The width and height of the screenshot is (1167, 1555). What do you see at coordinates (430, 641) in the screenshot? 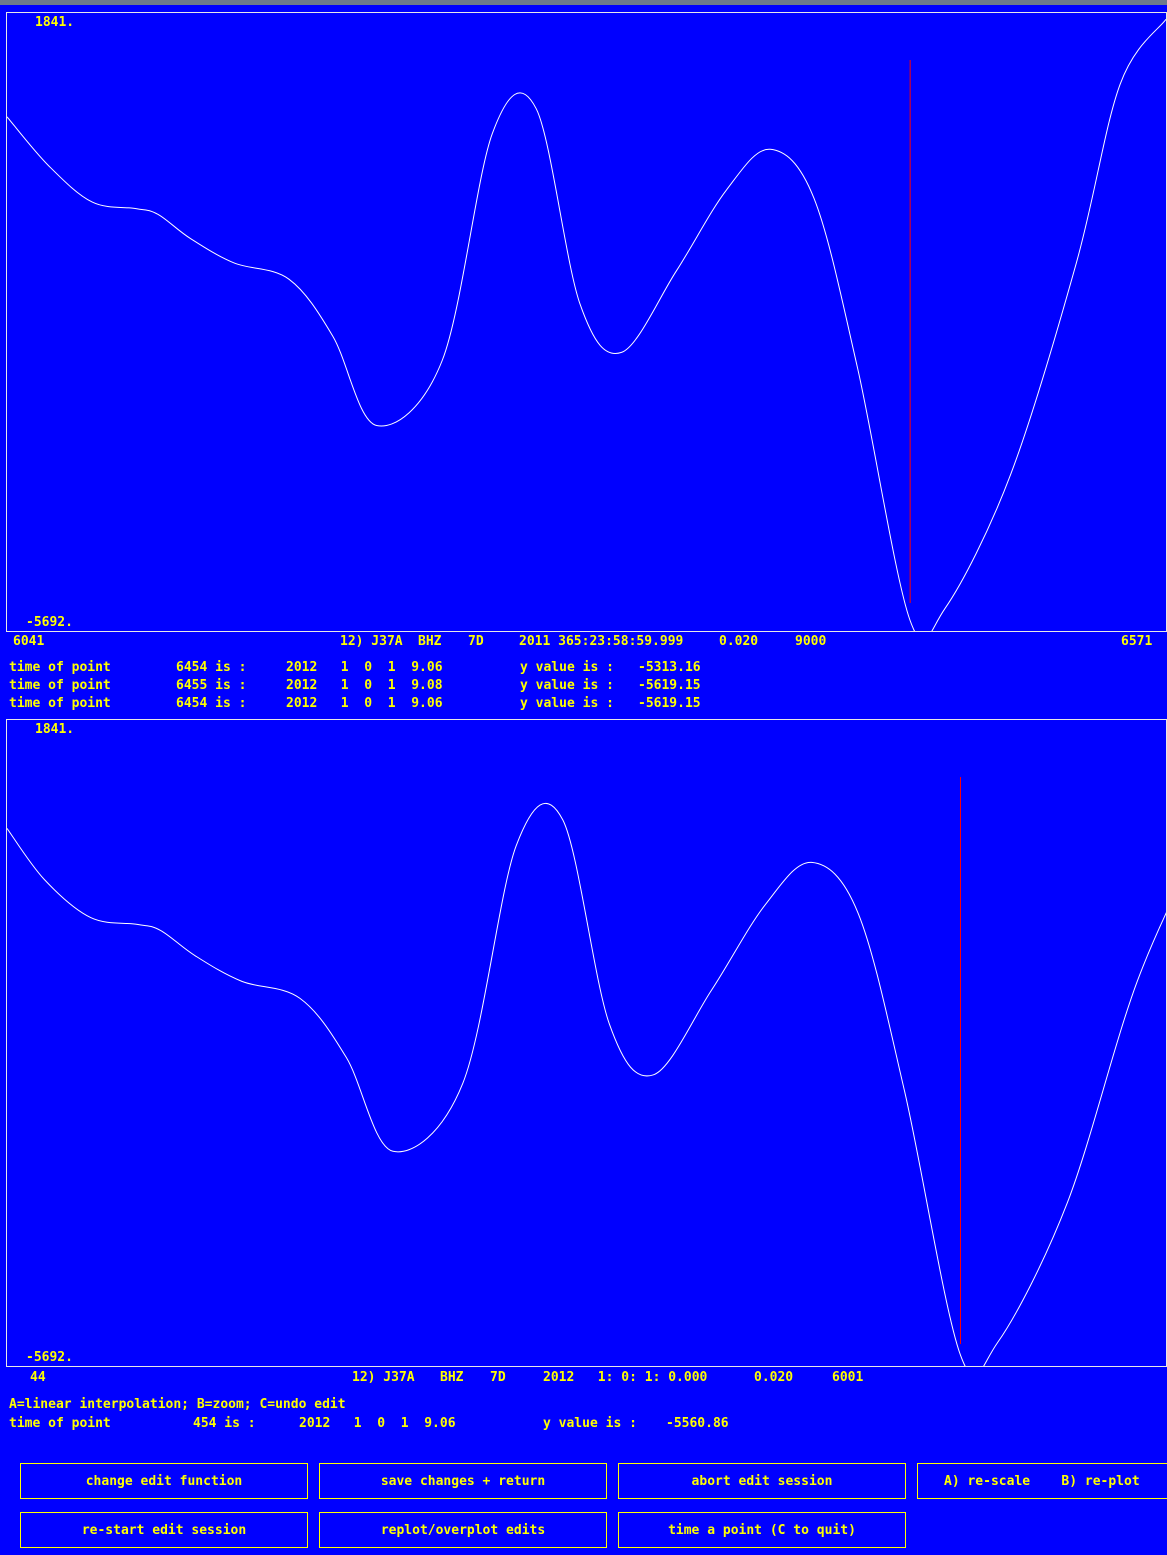
I see `component-label-top: BHZ` at bounding box center [430, 641].